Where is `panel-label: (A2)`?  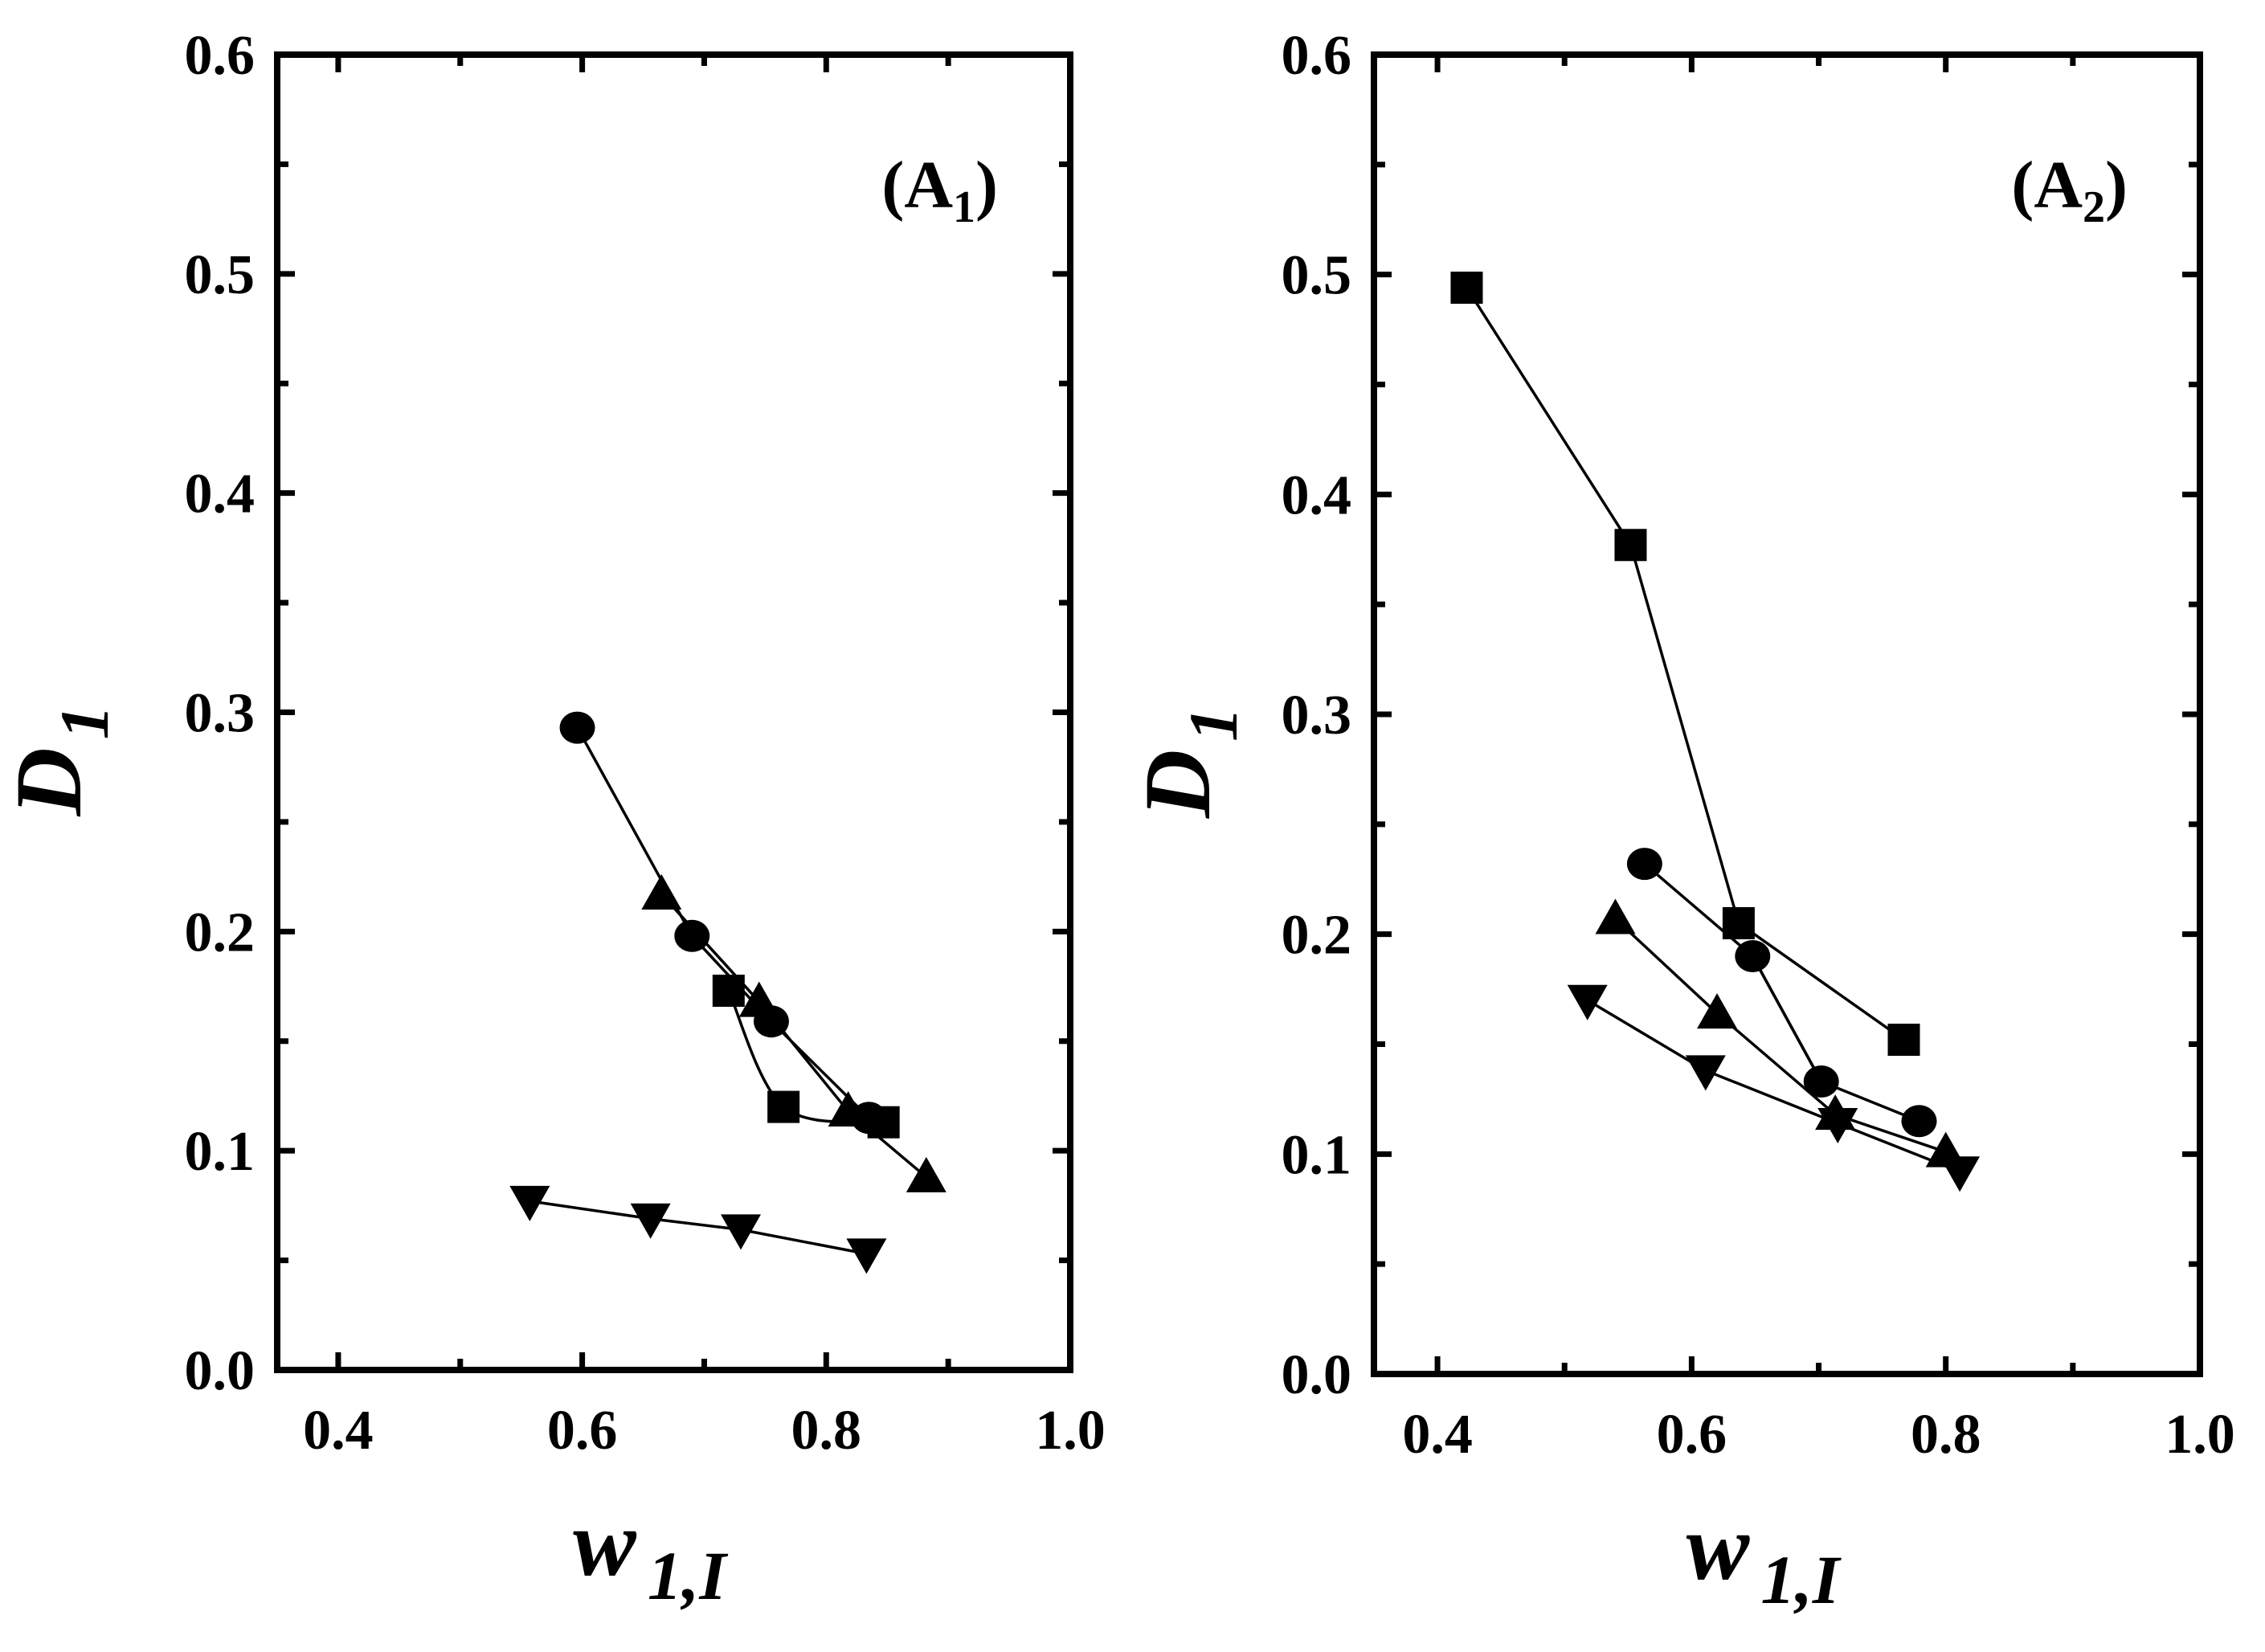 panel-label: (A2) is located at coordinates (2069, 190).